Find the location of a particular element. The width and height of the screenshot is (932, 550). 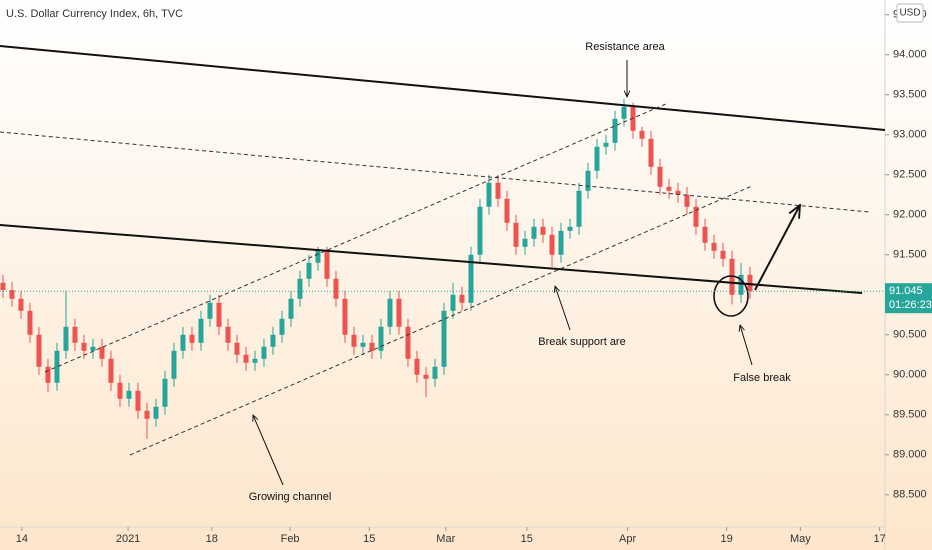

y-tick-label: 92.000 is located at coordinates (910, 215).